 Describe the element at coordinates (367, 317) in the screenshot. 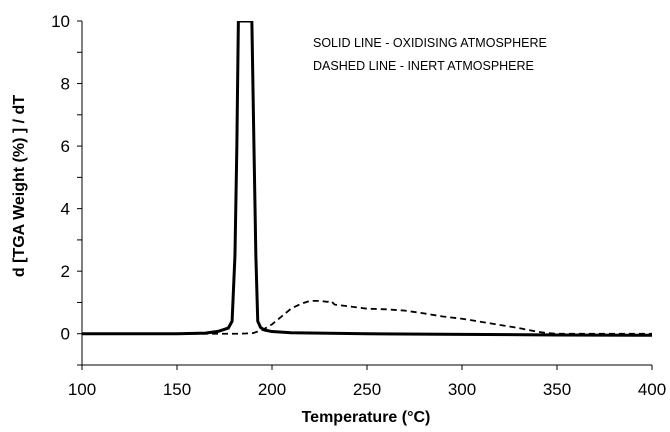

I see `series-line-dashed` at that location.